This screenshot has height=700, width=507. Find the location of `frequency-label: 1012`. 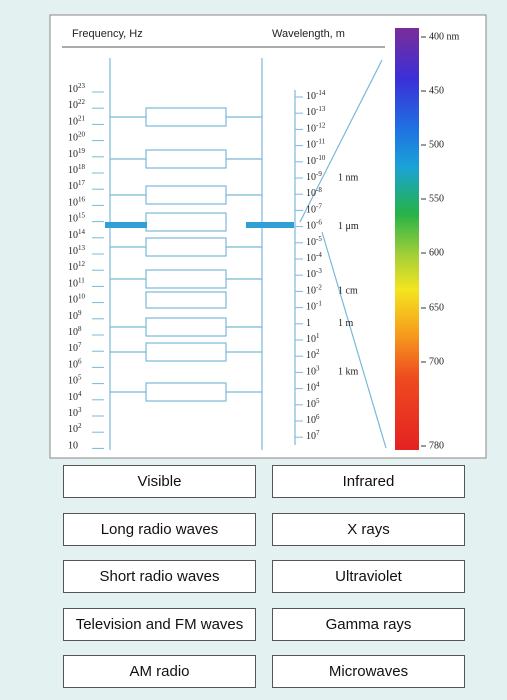

frequency-label: 1012 is located at coordinates (77, 267).